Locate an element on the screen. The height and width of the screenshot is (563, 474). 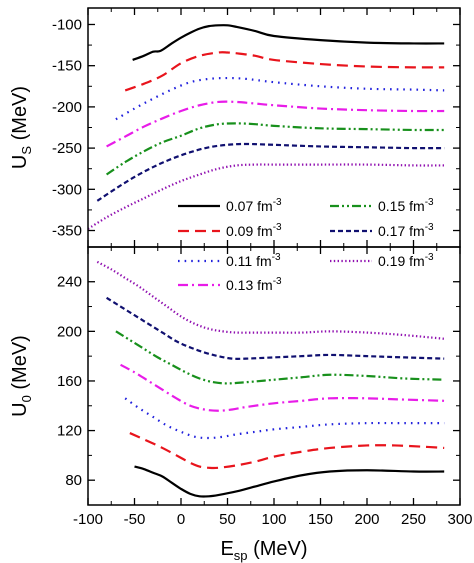
x-axis-title: Esp (MeV) is located at coordinates (263, 550).